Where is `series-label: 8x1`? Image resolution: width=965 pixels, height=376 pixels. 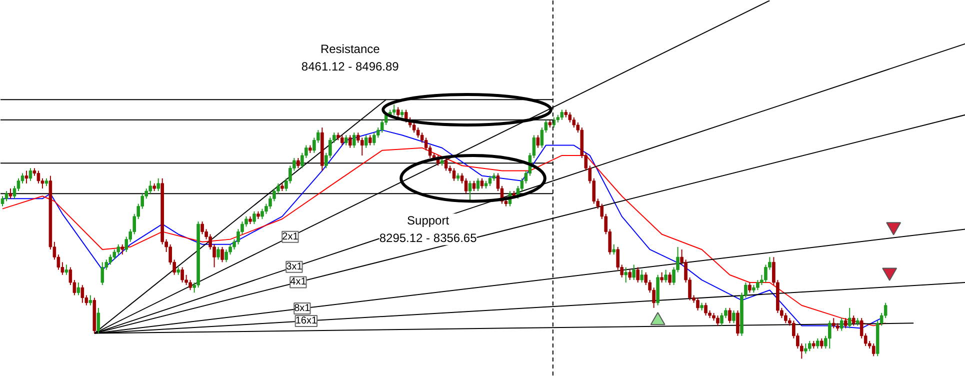
series-label: 8x1 is located at coordinates (302, 308).